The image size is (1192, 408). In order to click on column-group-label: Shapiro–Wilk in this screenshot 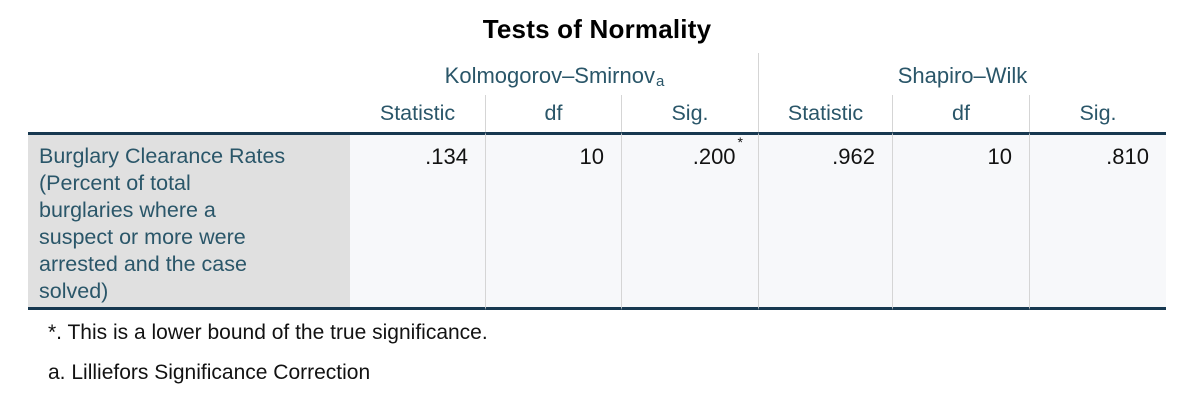, I will do `click(962, 75)`.